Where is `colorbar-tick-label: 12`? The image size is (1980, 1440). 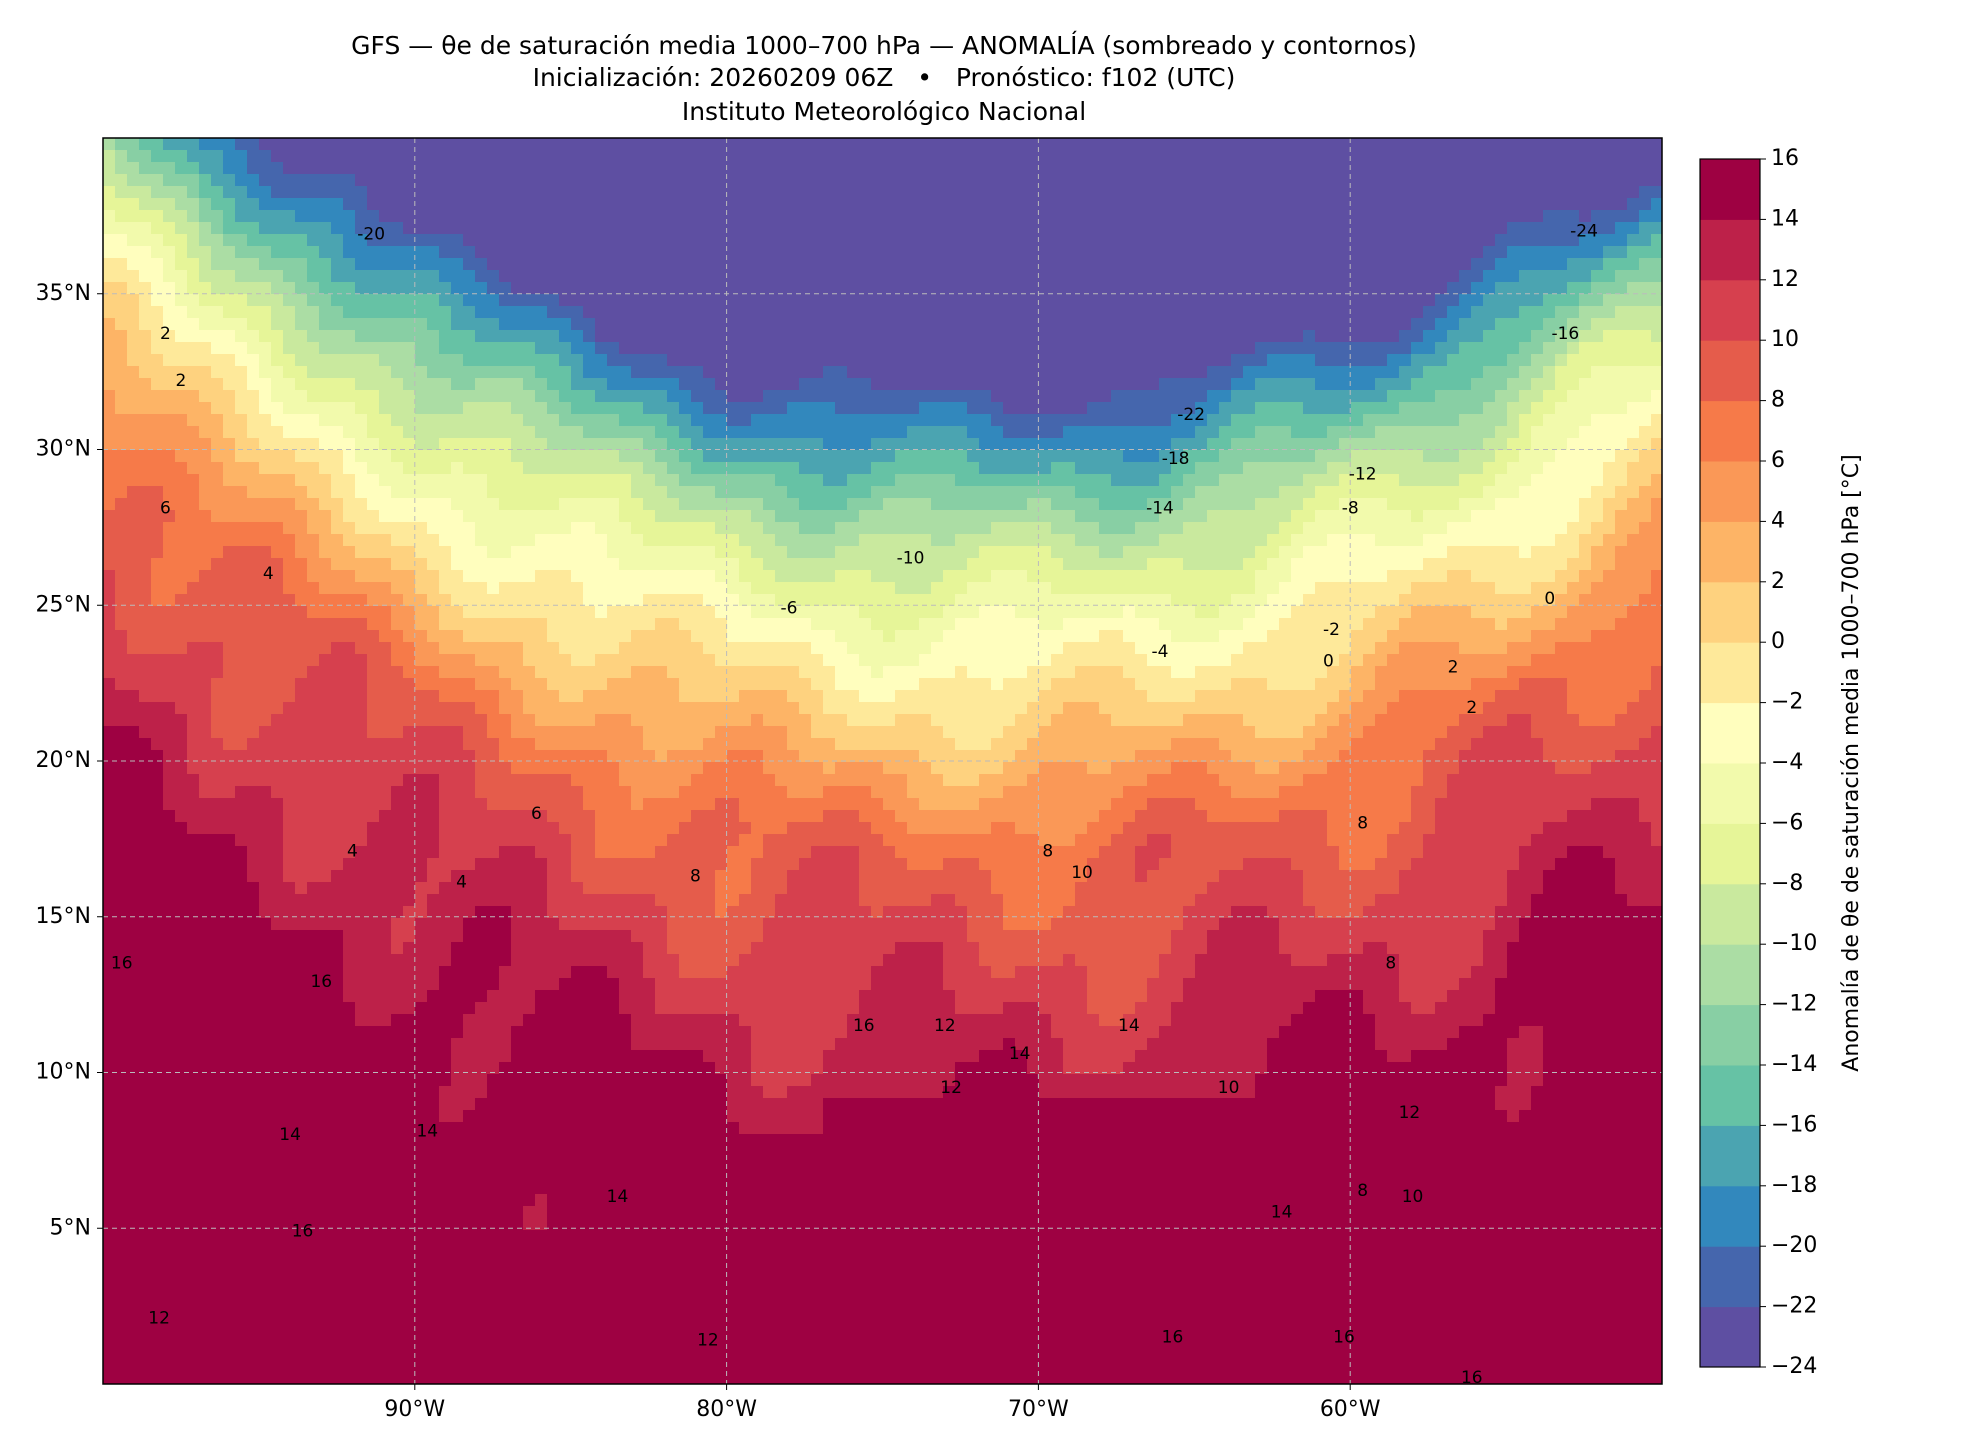
colorbar-tick-label: 12 is located at coordinates (1785, 279).